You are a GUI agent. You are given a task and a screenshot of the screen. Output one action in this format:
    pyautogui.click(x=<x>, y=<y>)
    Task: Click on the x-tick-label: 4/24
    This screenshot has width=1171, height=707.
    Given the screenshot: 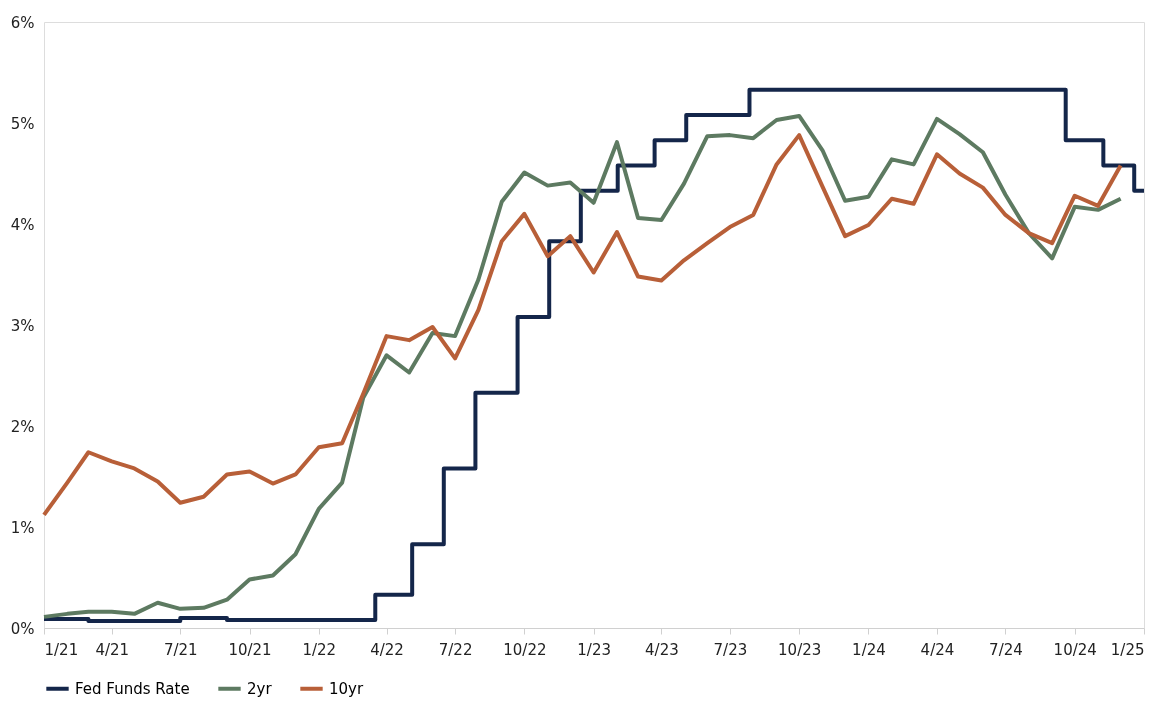 What is the action you would take?
    pyautogui.click(x=937, y=649)
    